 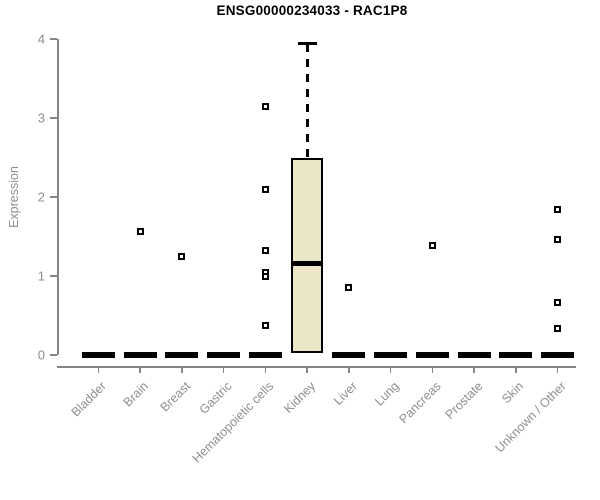 What do you see at coordinates (233, 422) in the screenshot?
I see `x-tick-label: Hematopoietic cells` at bounding box center [233, 422].